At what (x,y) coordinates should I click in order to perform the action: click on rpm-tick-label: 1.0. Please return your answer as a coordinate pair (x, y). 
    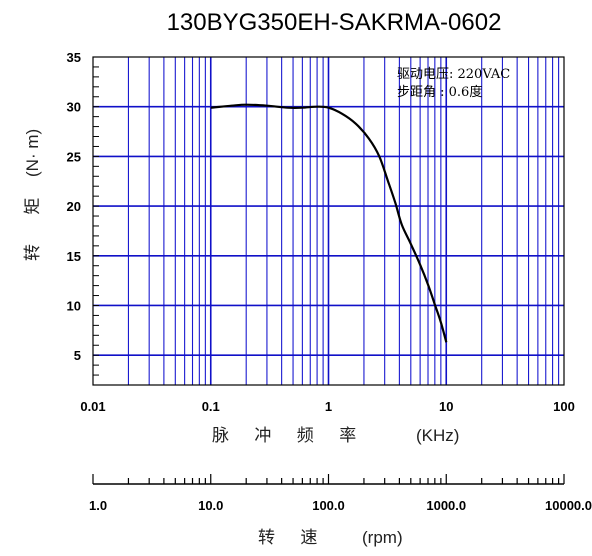
    Looking at the image, I should click on (98, 505).